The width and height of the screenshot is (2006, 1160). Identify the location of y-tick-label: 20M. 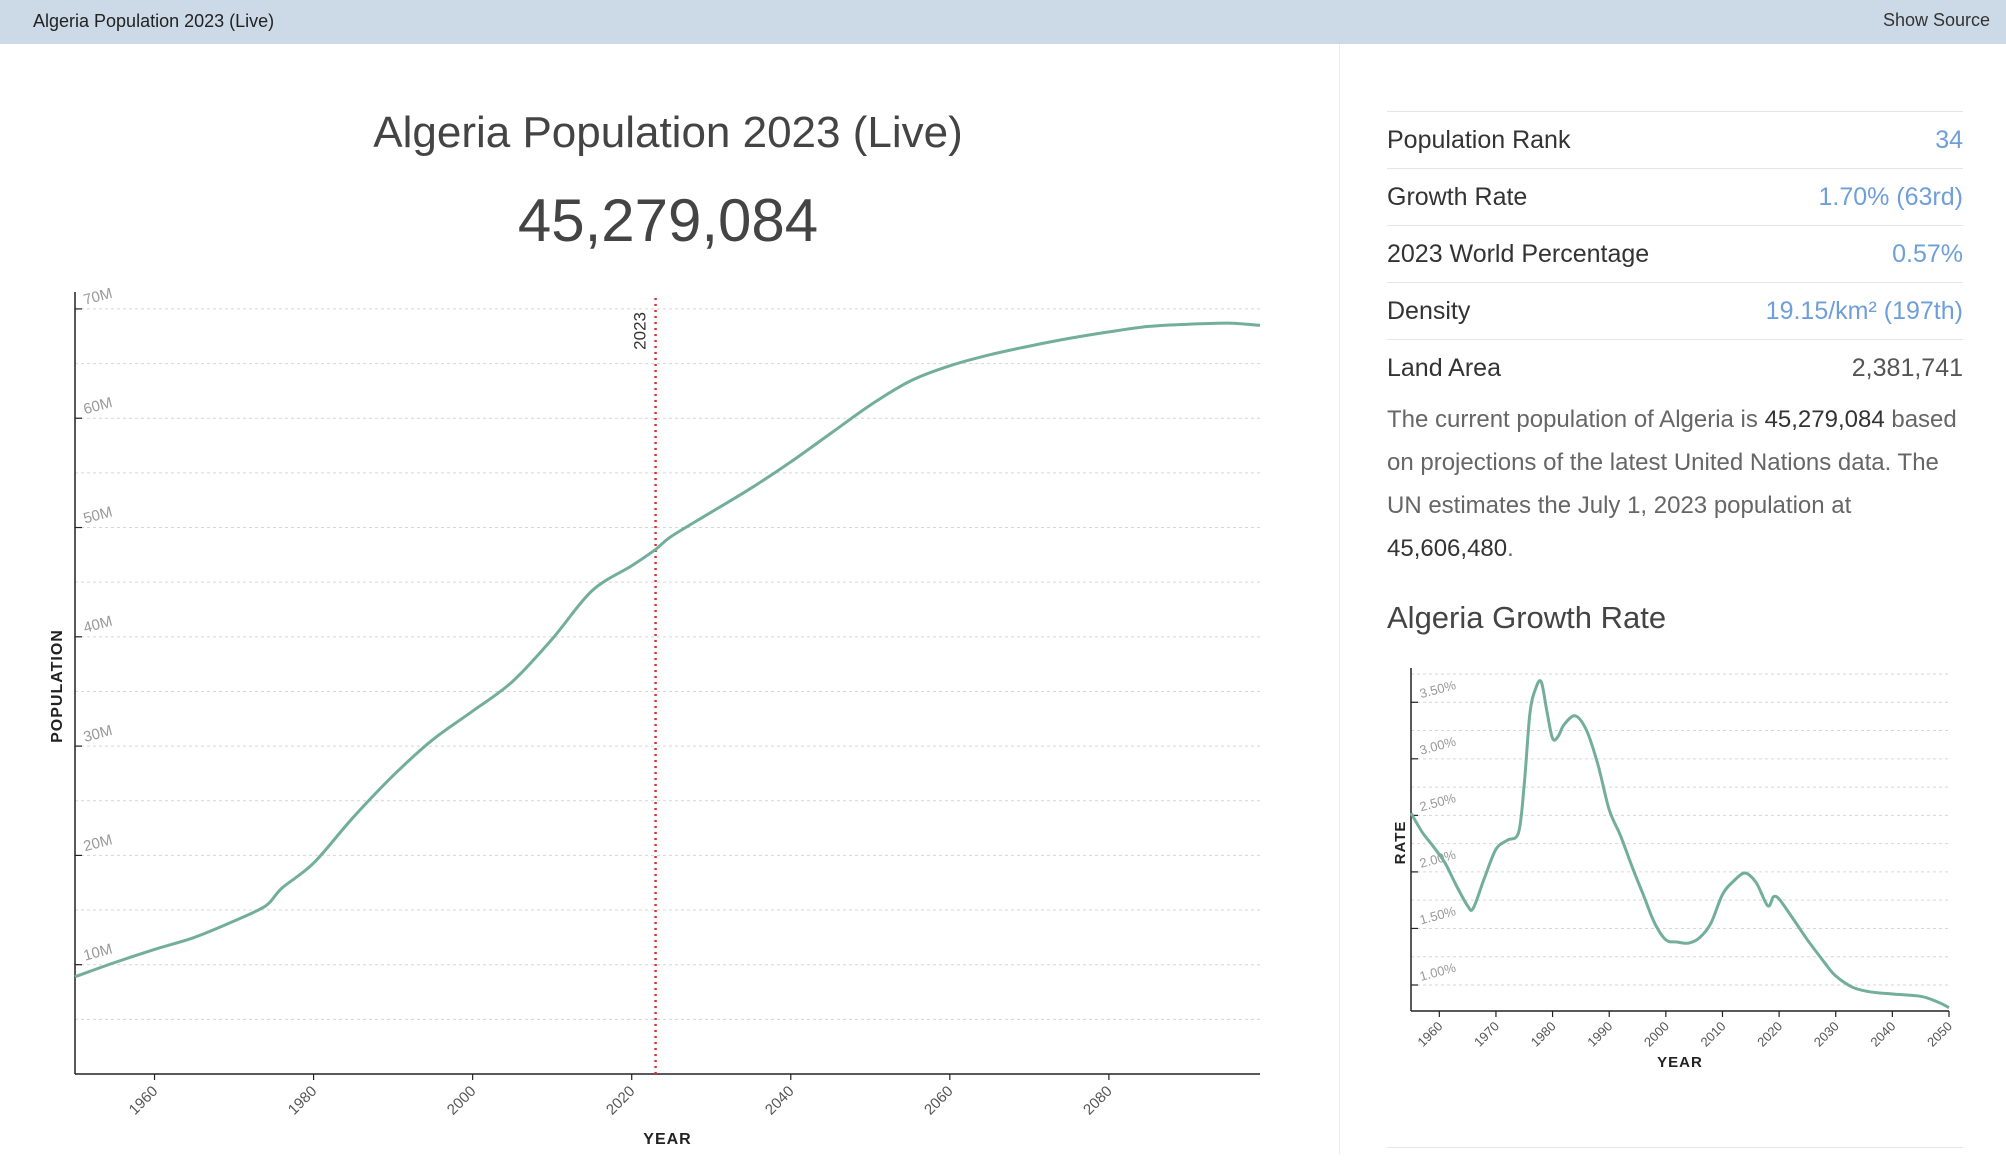
(98, 843).